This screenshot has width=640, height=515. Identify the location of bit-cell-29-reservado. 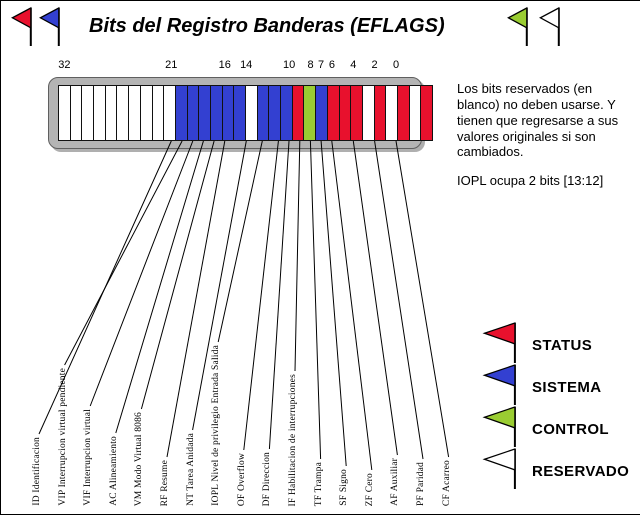
(88, 113).